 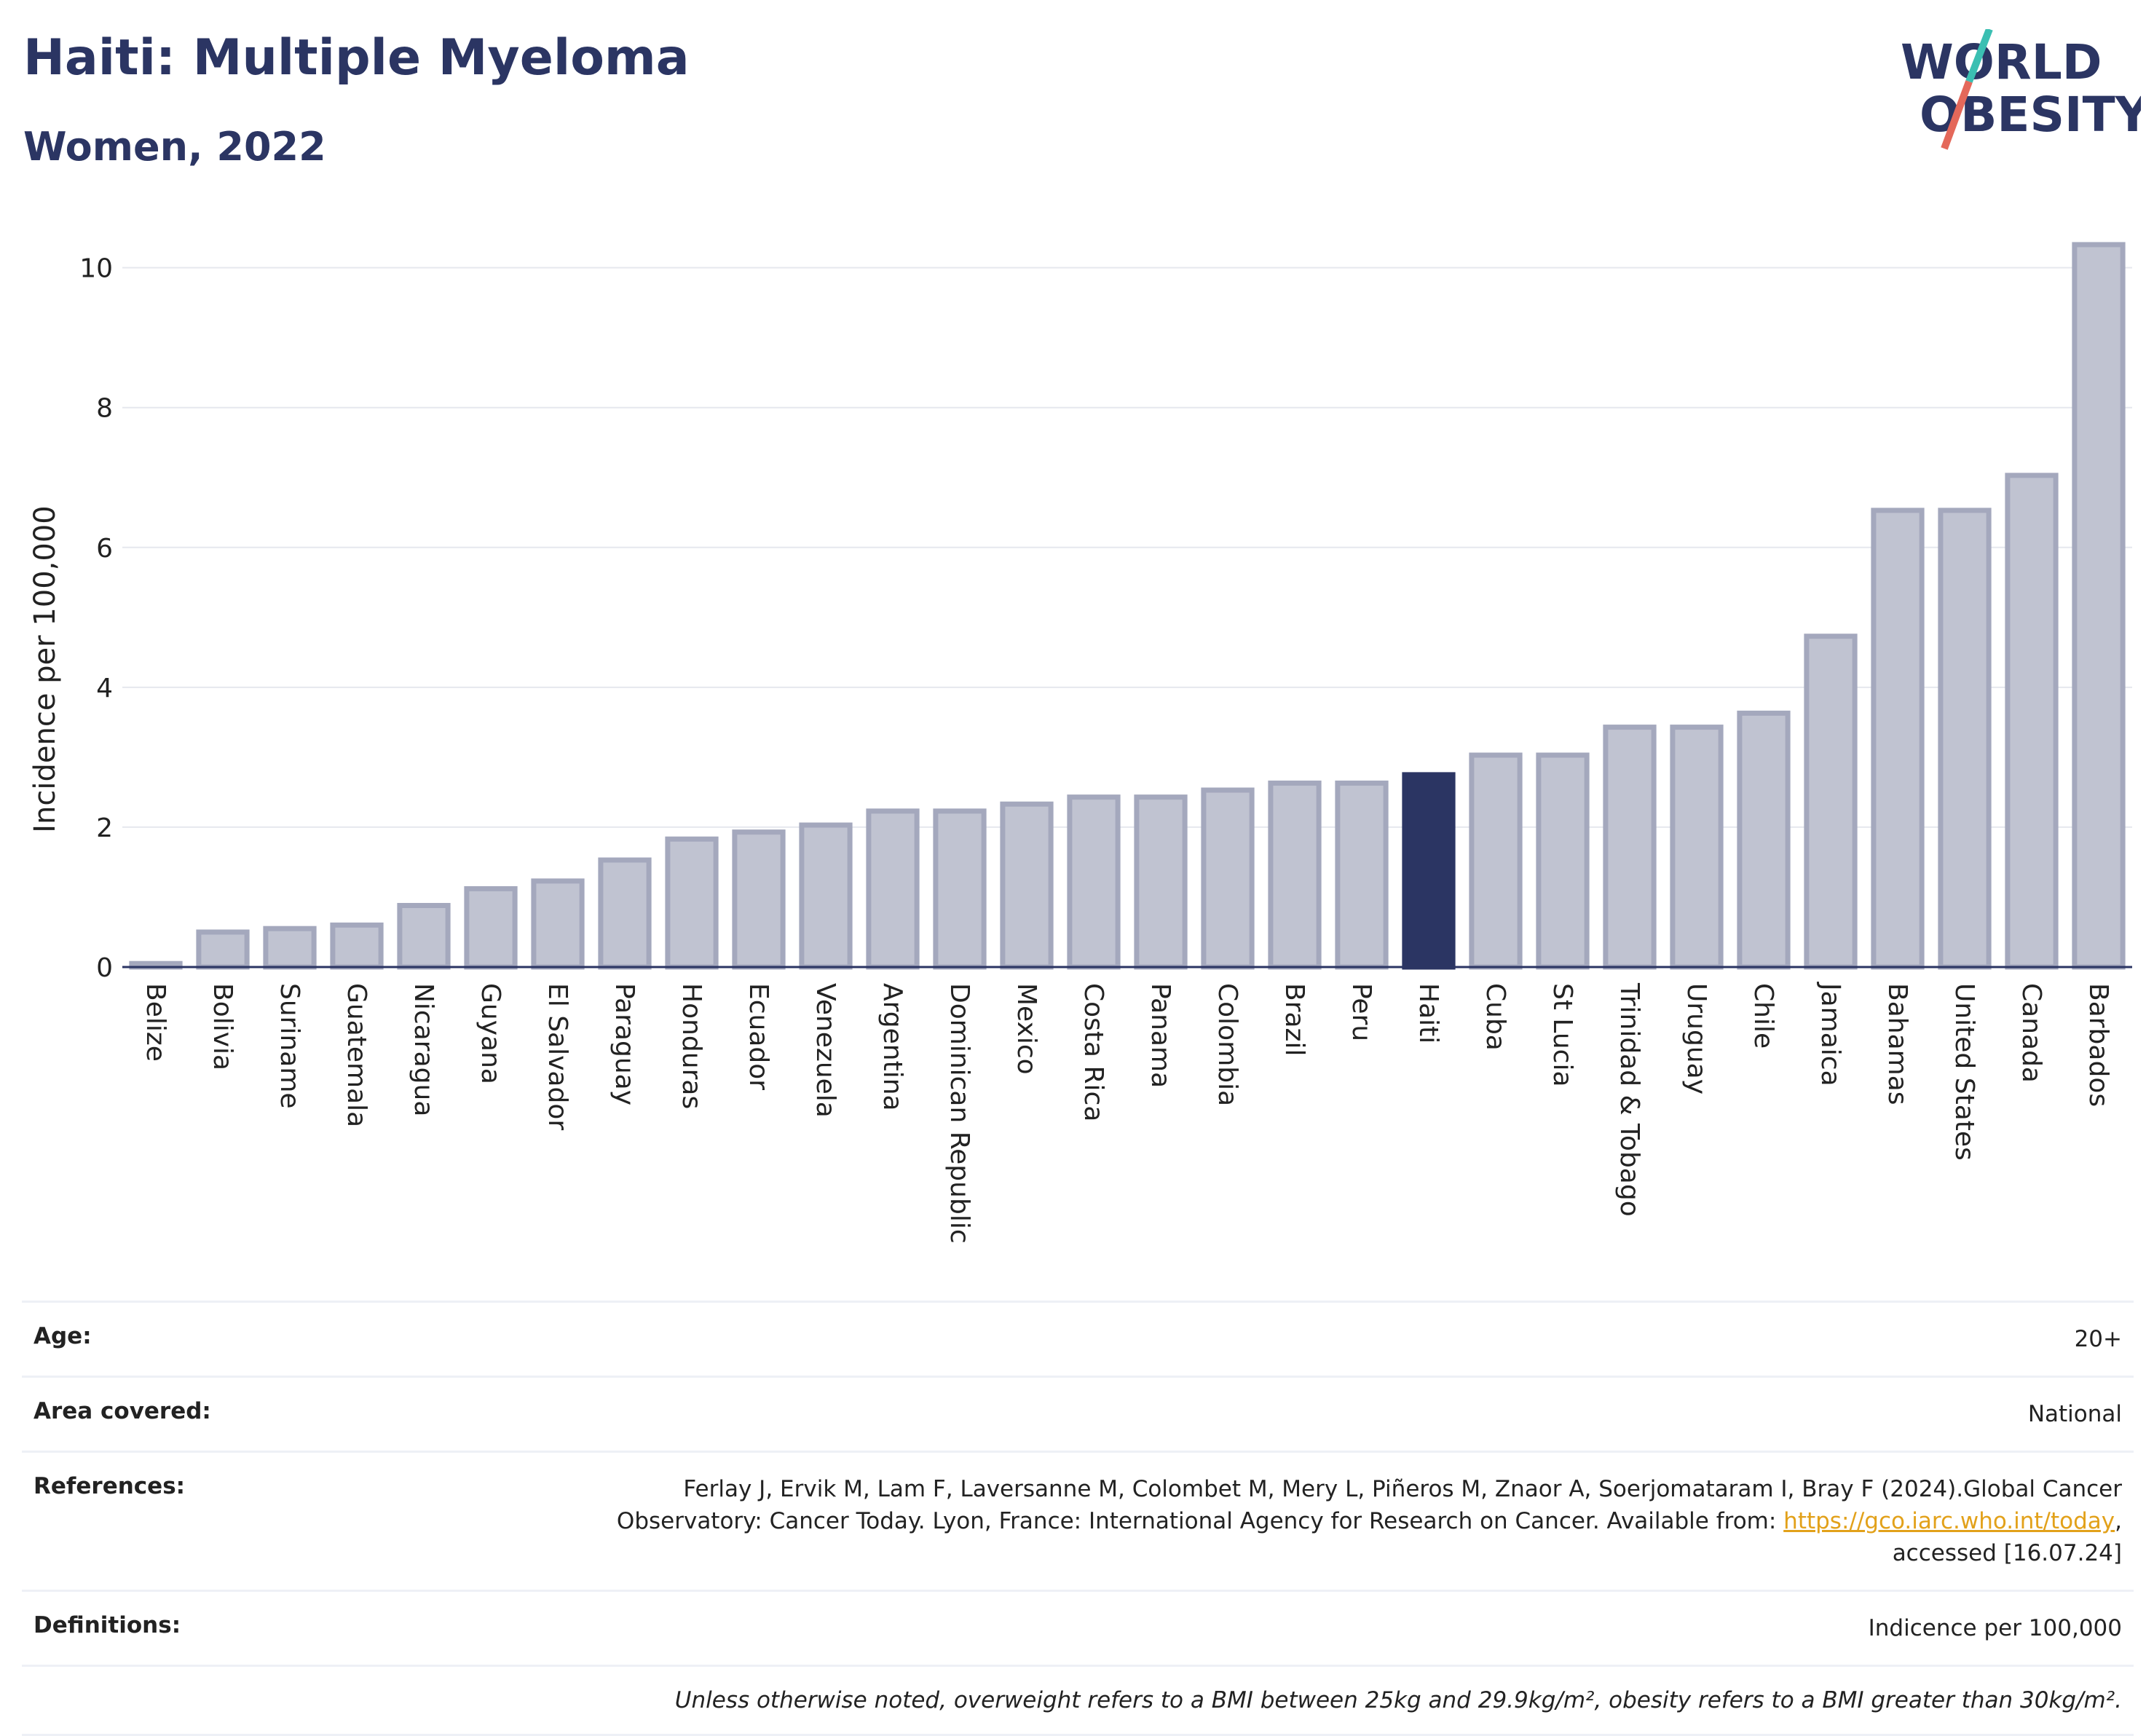 What do you see at coordinates (892, 1047) in the screenshot?
I see `x-tick-label: Argentina` at bounding box center [892, 1047].